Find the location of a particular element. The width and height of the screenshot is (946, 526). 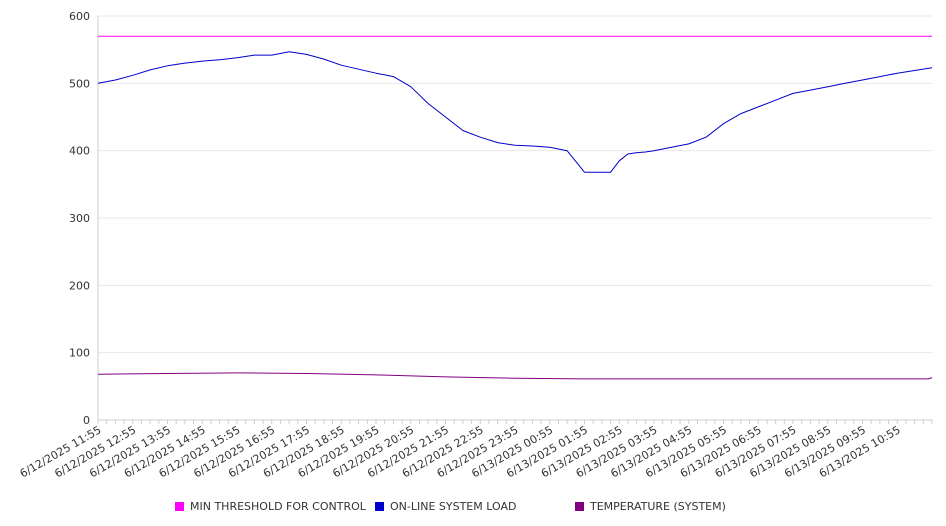

legend-label-temperature: TEMPERATURE (SYSTEM) is located at coordinates (658, 506).